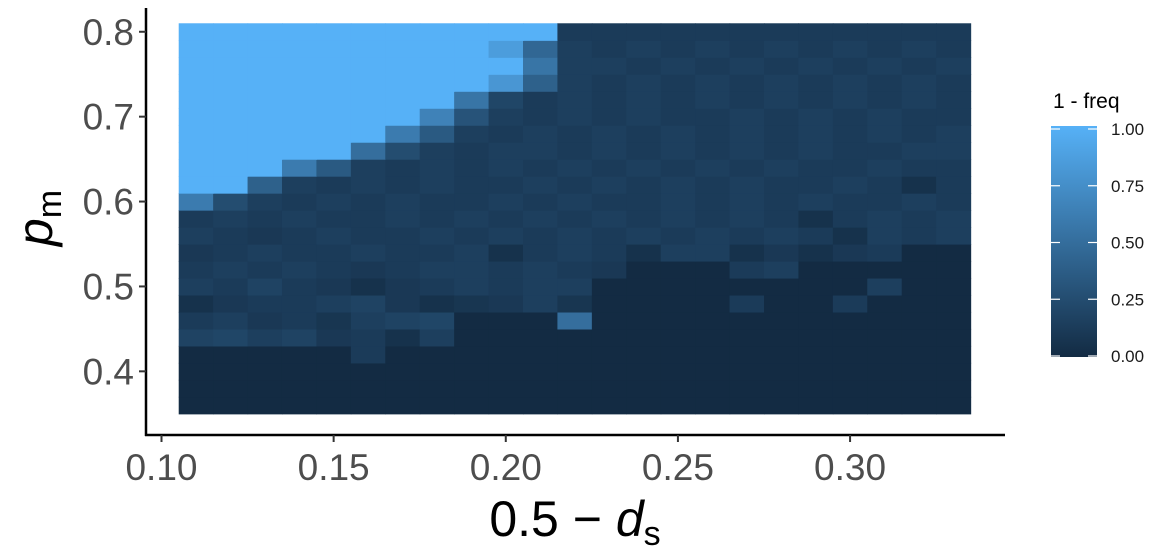  I want to click on y-tick-label: 0.6, so click(108, 202).